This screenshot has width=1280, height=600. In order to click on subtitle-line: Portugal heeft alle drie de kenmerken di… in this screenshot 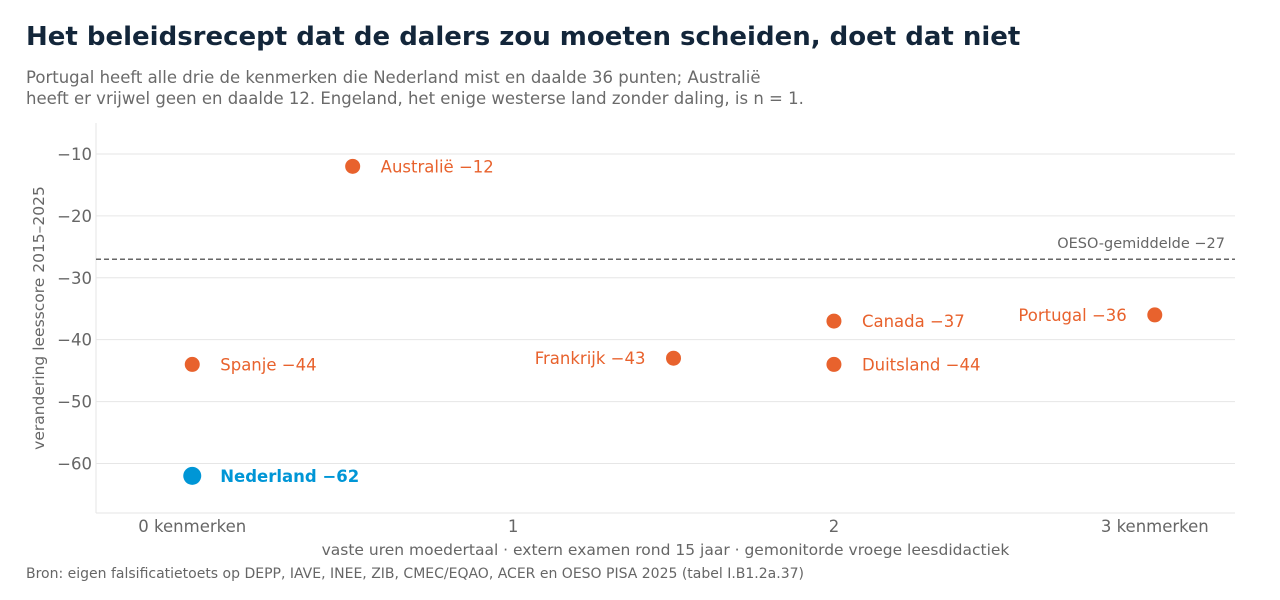, I will do `click(393, 77)`.